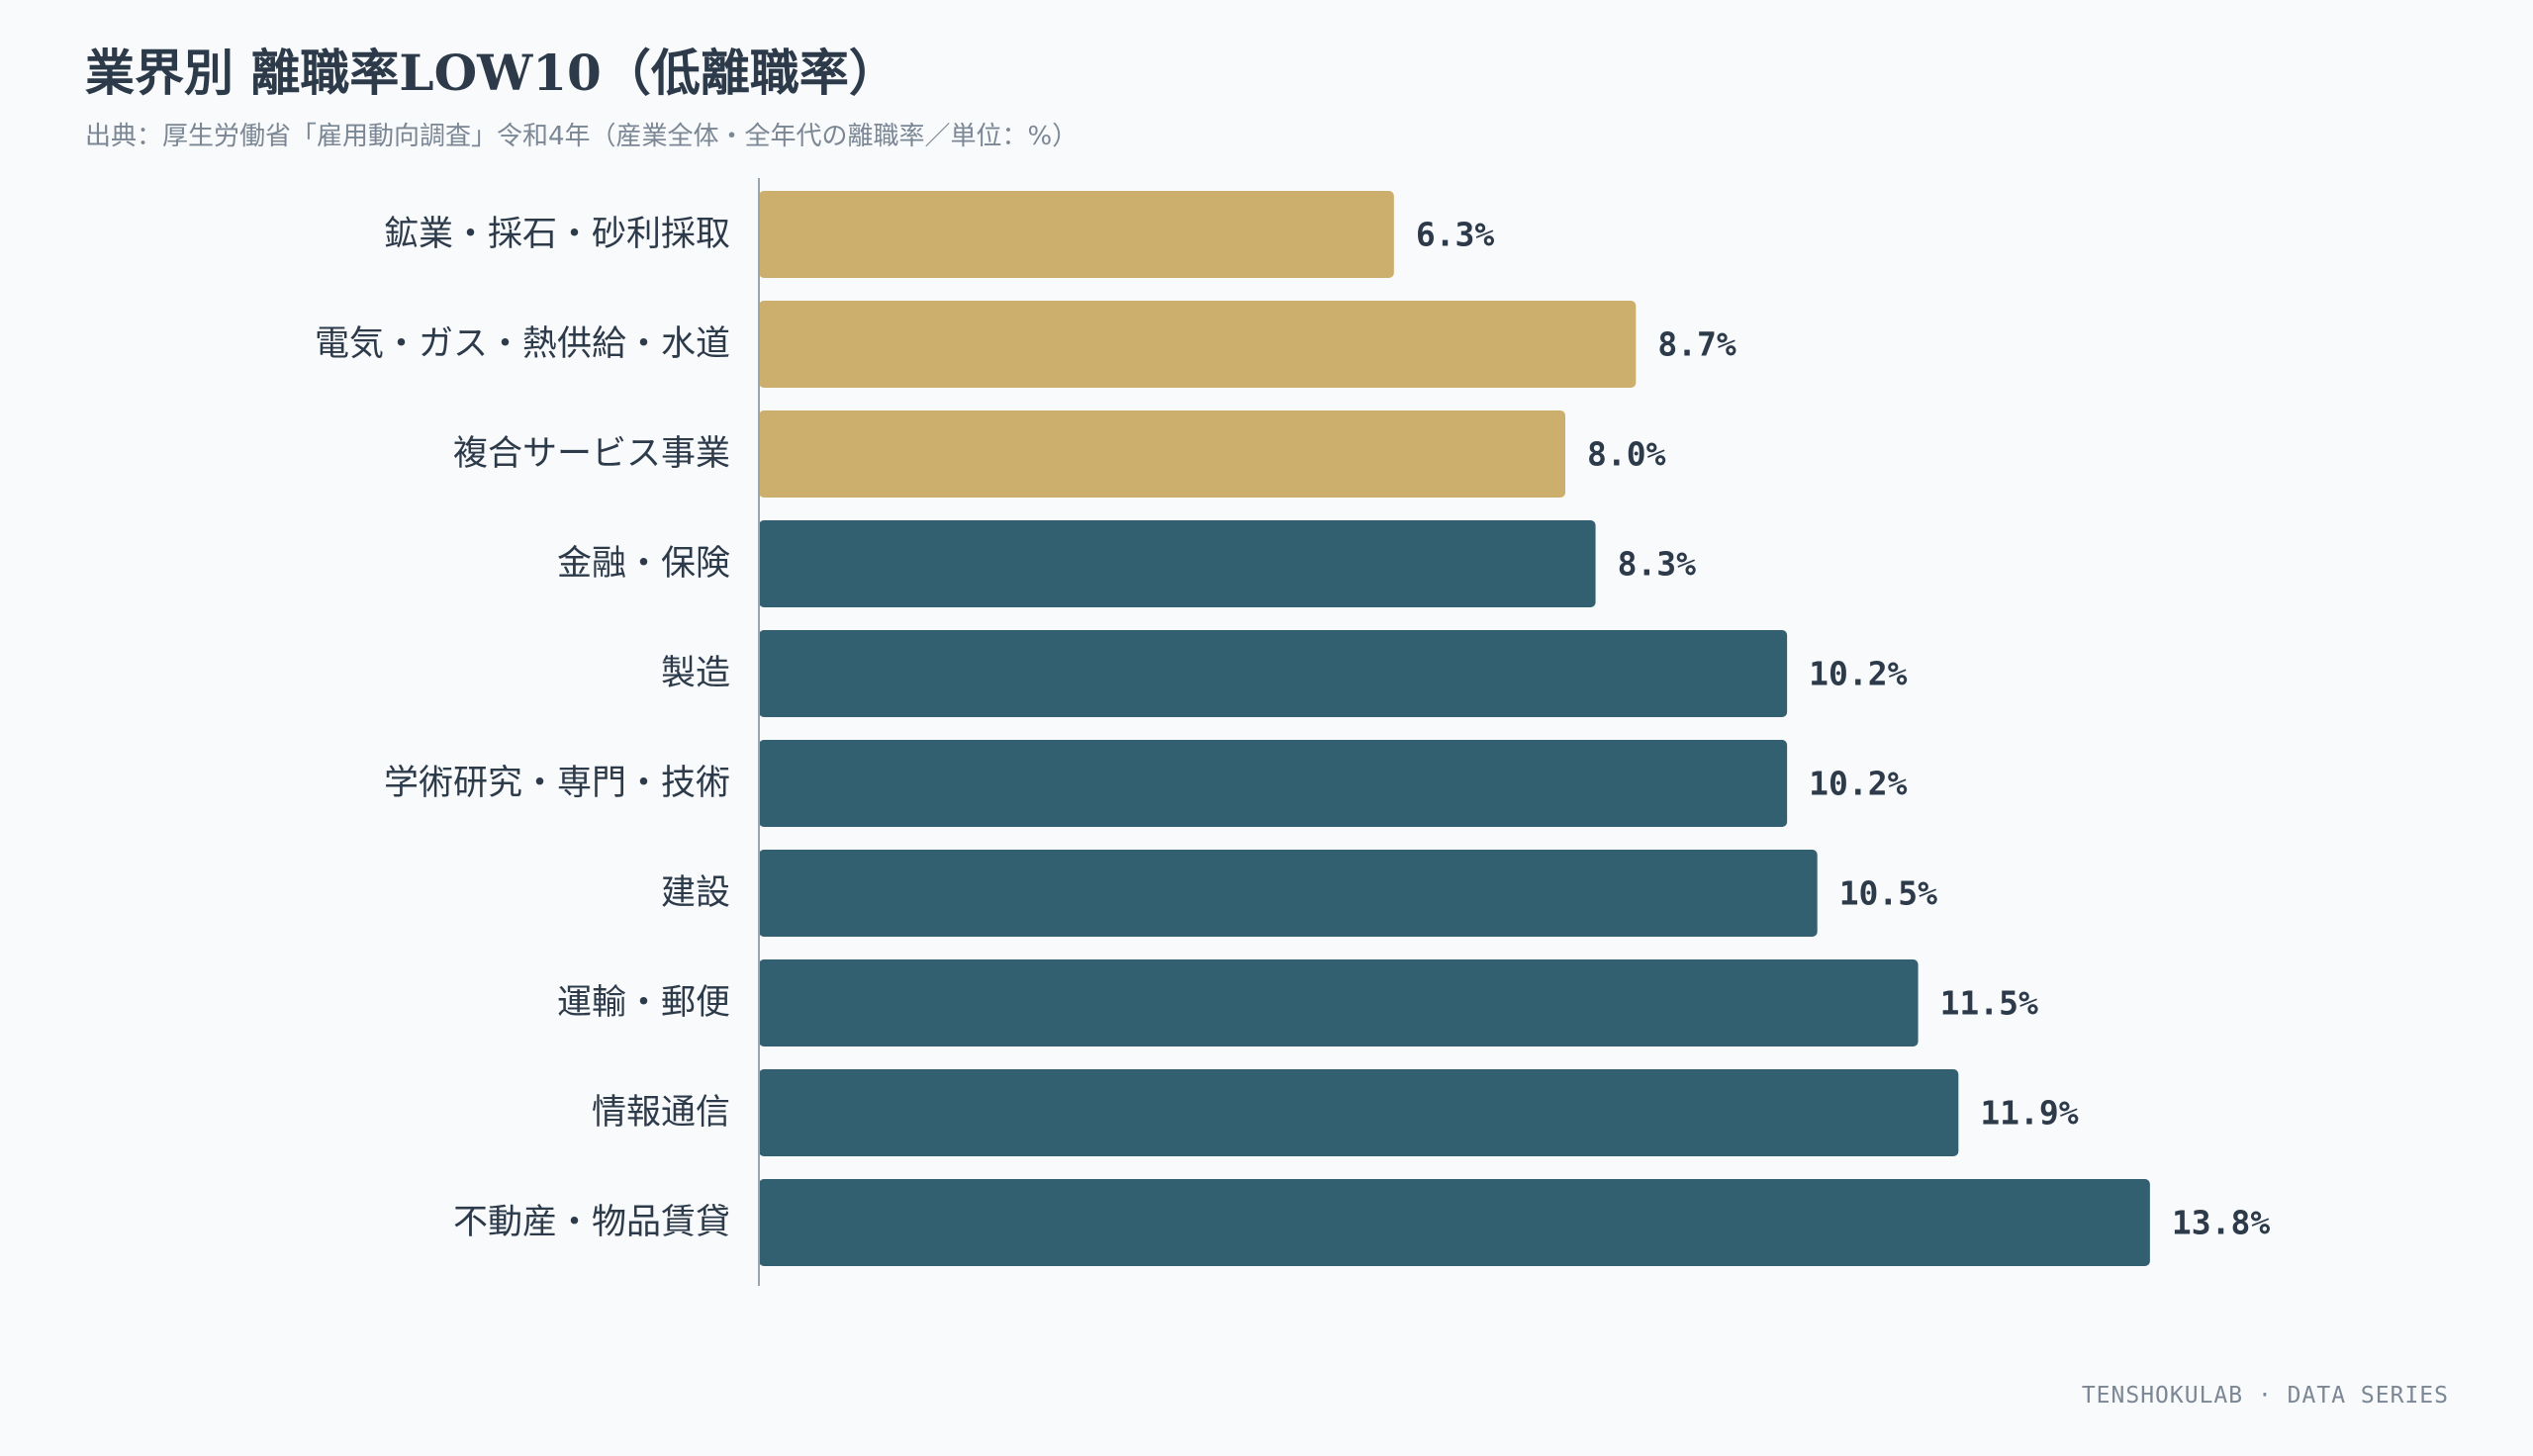 The width and height of the screenshot is (2533, 1456). What do you see at coordinates (1888, 893) in the screenshot?
I see `value-label: 10.5%` at bounding box center [1888, 893].